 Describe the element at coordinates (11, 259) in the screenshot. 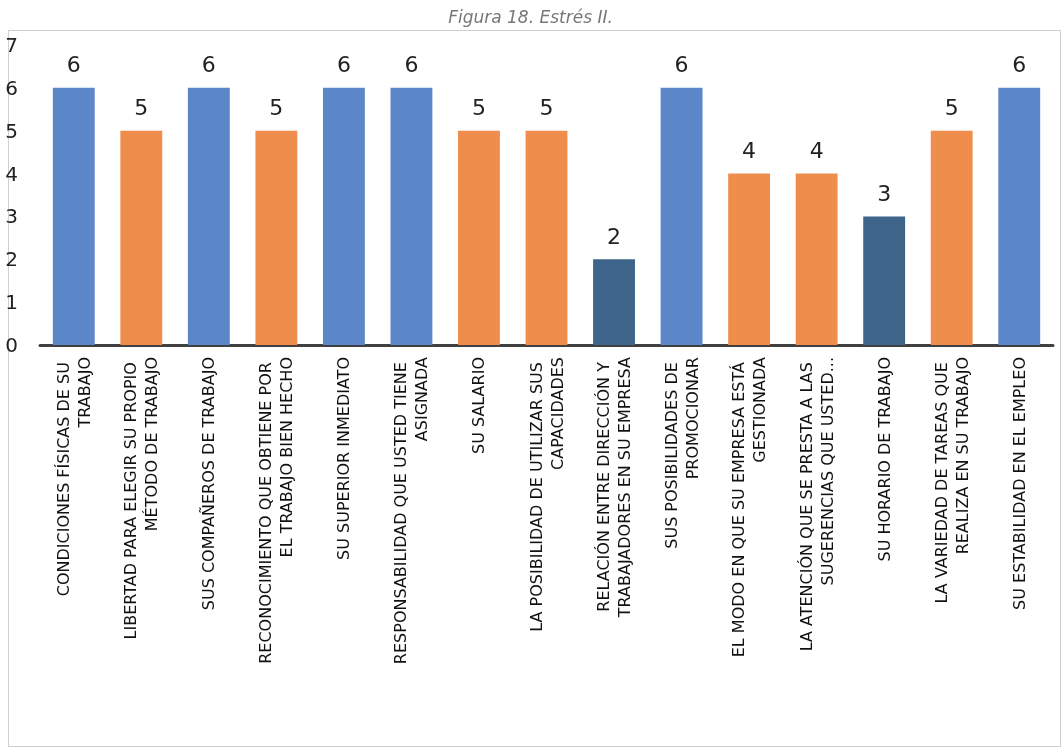

I see `y-tick-label: 2` at that location.